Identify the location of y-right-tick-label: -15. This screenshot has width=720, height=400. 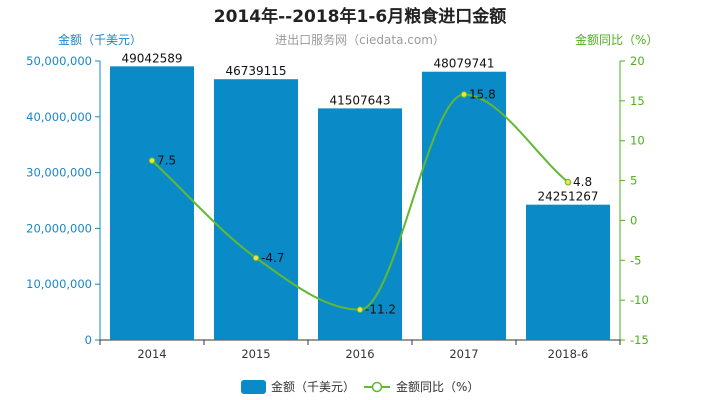
(639, 340).